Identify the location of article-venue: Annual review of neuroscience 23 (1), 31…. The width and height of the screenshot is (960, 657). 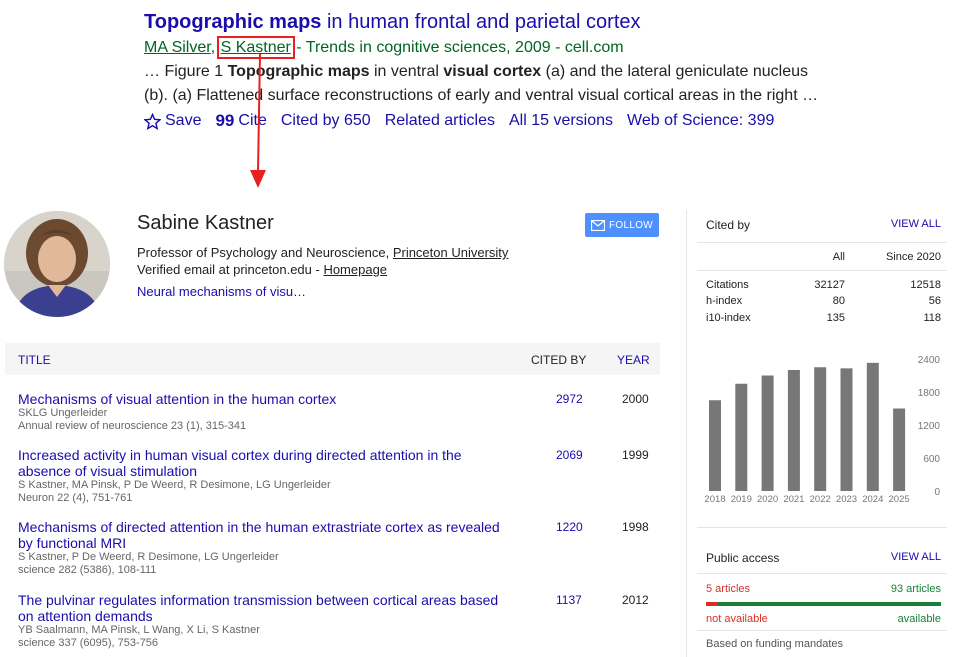
(132, 426).